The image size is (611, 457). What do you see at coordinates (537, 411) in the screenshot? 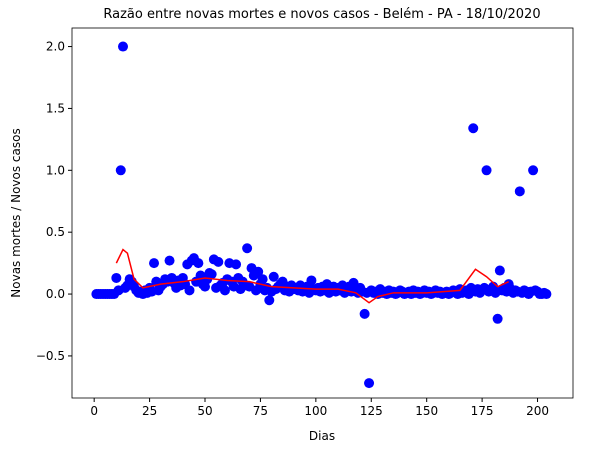
I see `x-tick-label: 200` at bounding box center [537, 411].